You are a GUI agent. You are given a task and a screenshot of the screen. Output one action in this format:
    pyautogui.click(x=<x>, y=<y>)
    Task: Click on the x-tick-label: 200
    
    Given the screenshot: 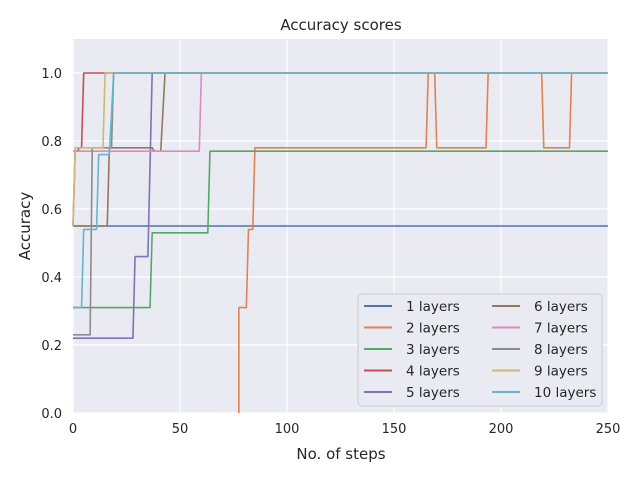 What is the action you would take?
    pyautogui.click(x=501, y=429)
    